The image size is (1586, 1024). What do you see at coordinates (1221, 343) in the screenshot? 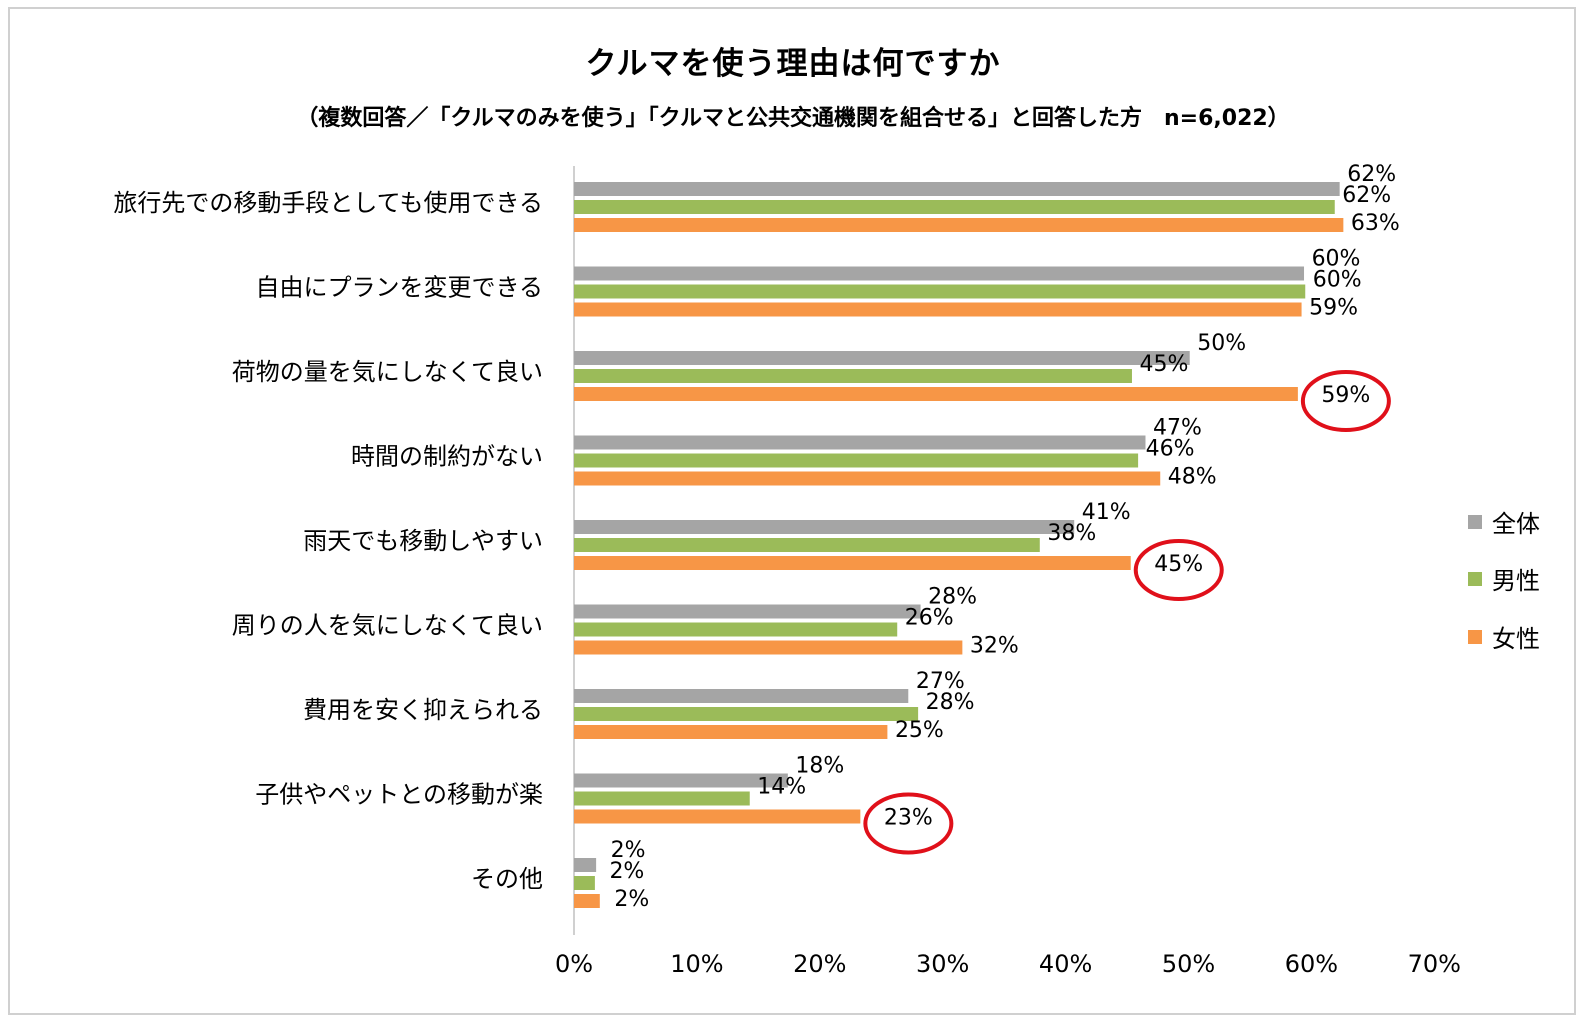
I see `data-label: 50%` at bounding box center [1221, 343].